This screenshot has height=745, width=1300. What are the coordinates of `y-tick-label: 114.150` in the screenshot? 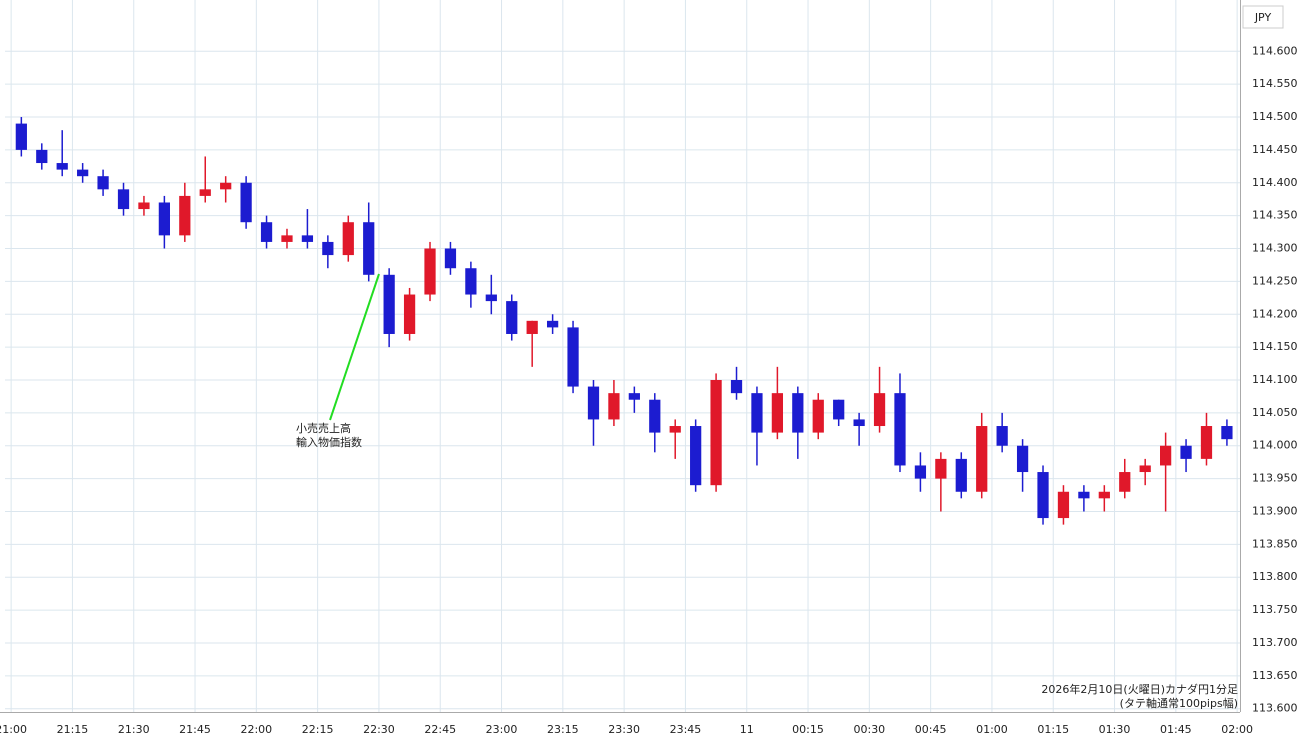 It's located at (1275, 346).